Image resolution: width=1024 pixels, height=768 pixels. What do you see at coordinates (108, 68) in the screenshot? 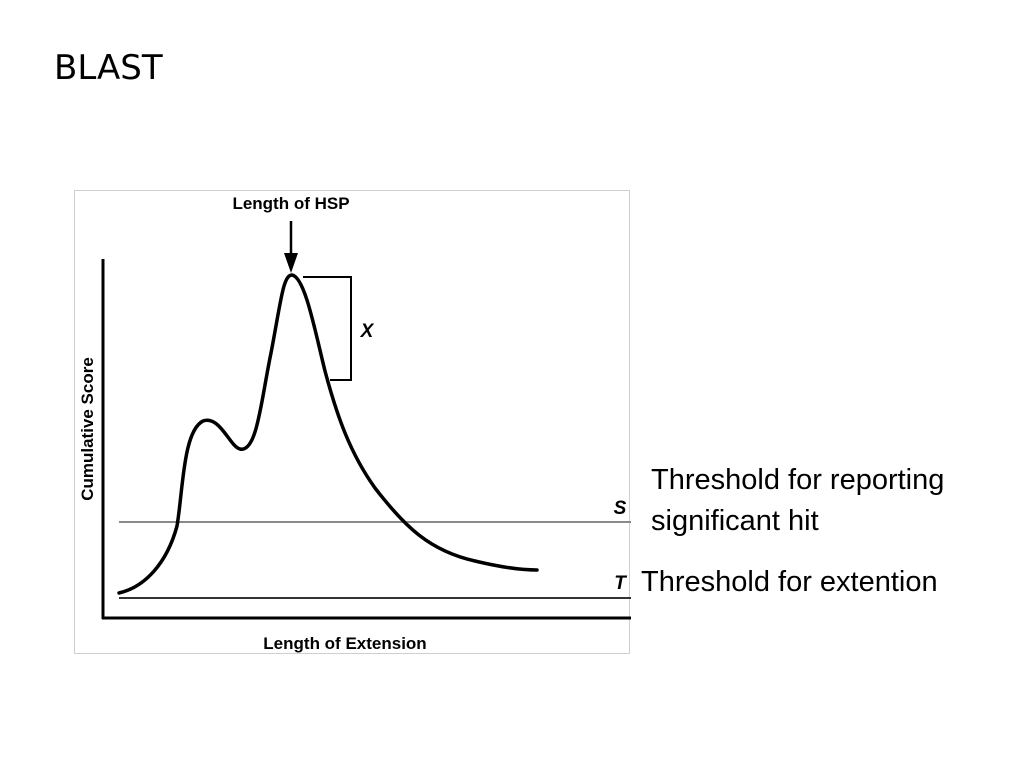
I see `slide-title: BLAST` at bounding box center [108, 68].